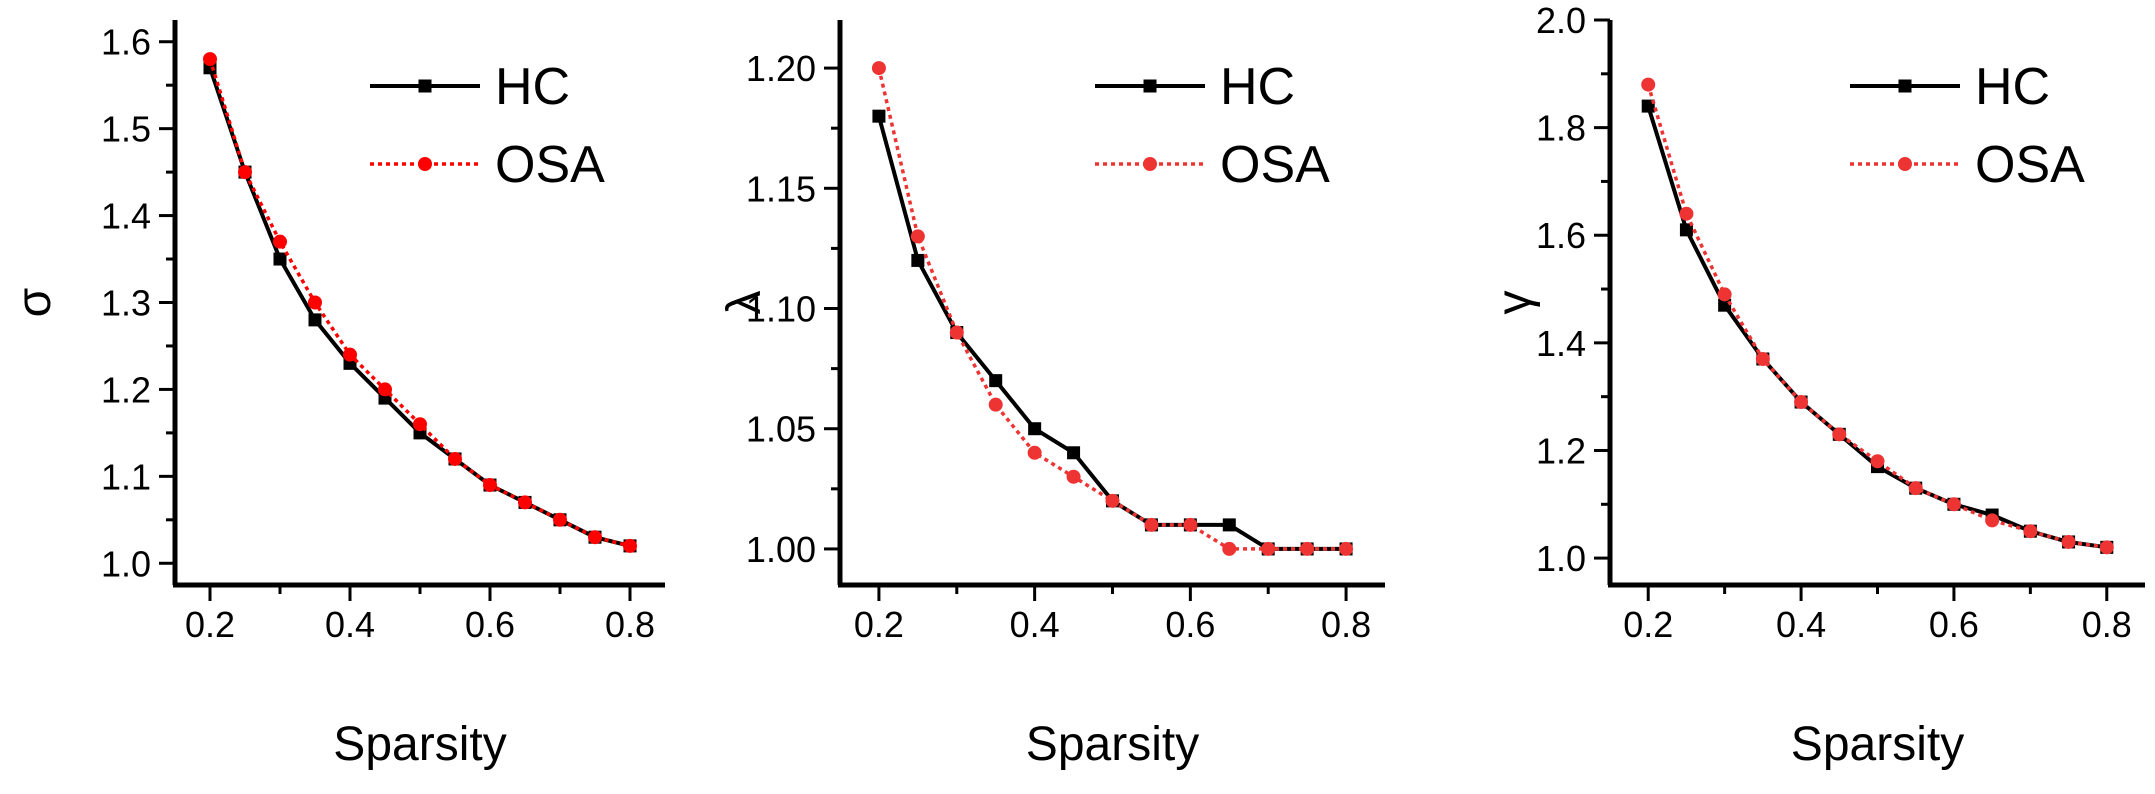  I want to click on y-tick-label: 2.0, so click(1561, 20).